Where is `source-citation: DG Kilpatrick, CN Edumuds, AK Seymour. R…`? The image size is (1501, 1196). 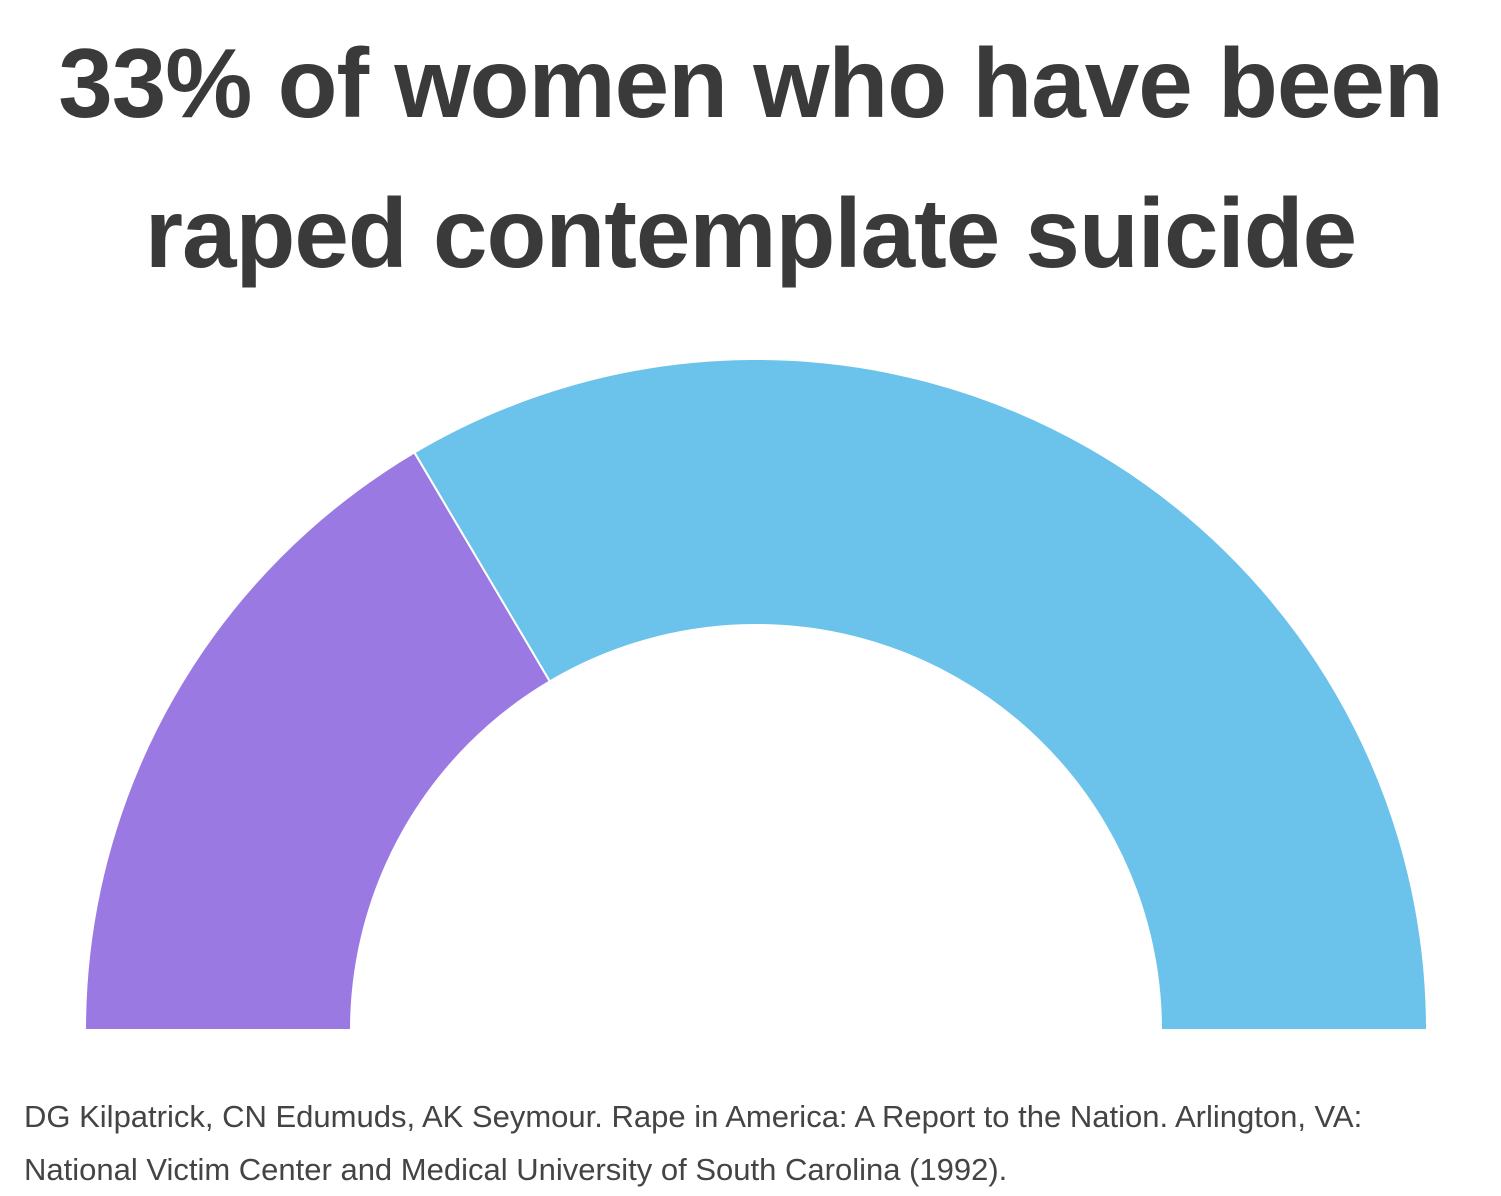 source-citation: DG Kilpatrick, CN Edumuds, AK Seymour. R… is located at coordinates (693, 1143).